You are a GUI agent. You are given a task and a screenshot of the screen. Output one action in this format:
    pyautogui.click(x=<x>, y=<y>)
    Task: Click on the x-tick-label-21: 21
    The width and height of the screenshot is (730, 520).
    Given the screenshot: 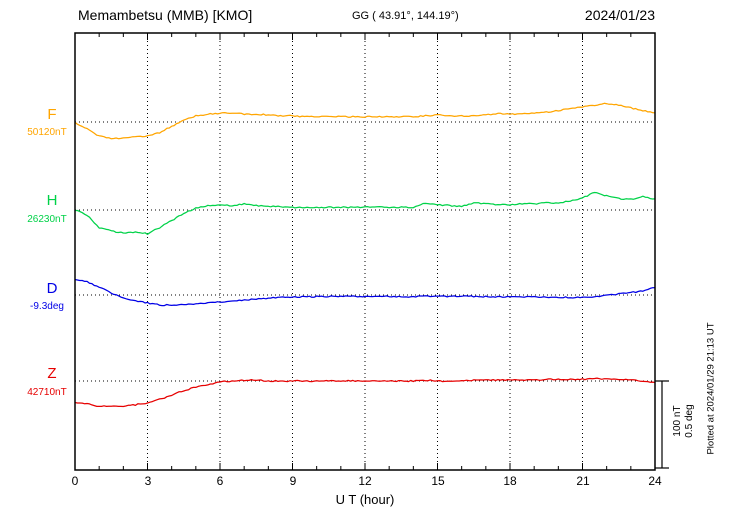 What is the action you would take?
    pyautogui.click(x=583, y=481)
    